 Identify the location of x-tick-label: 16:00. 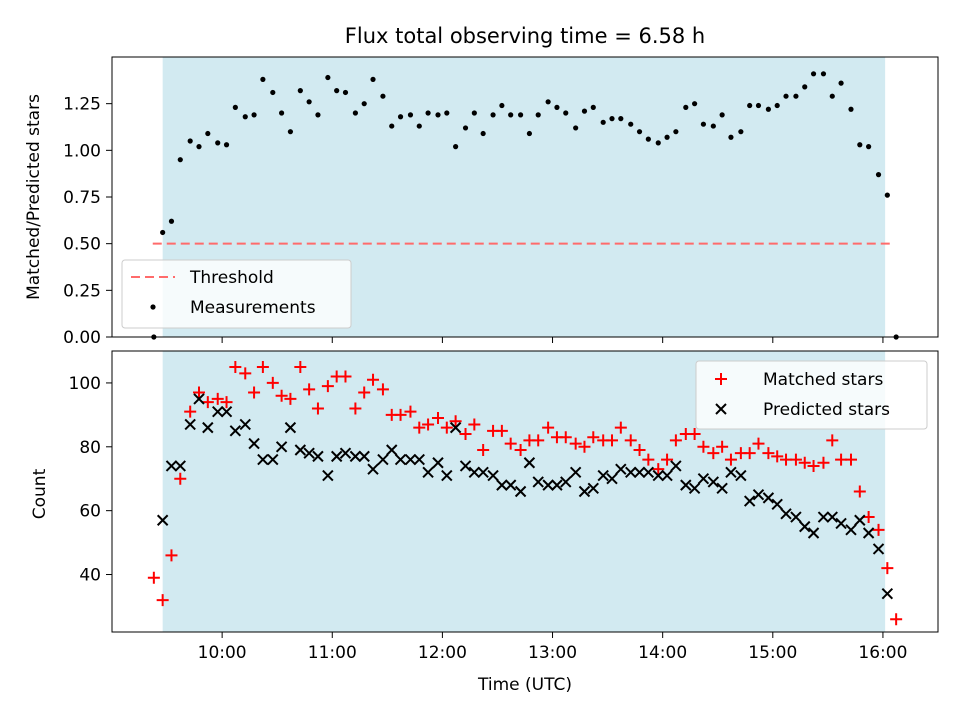
(882, 653).